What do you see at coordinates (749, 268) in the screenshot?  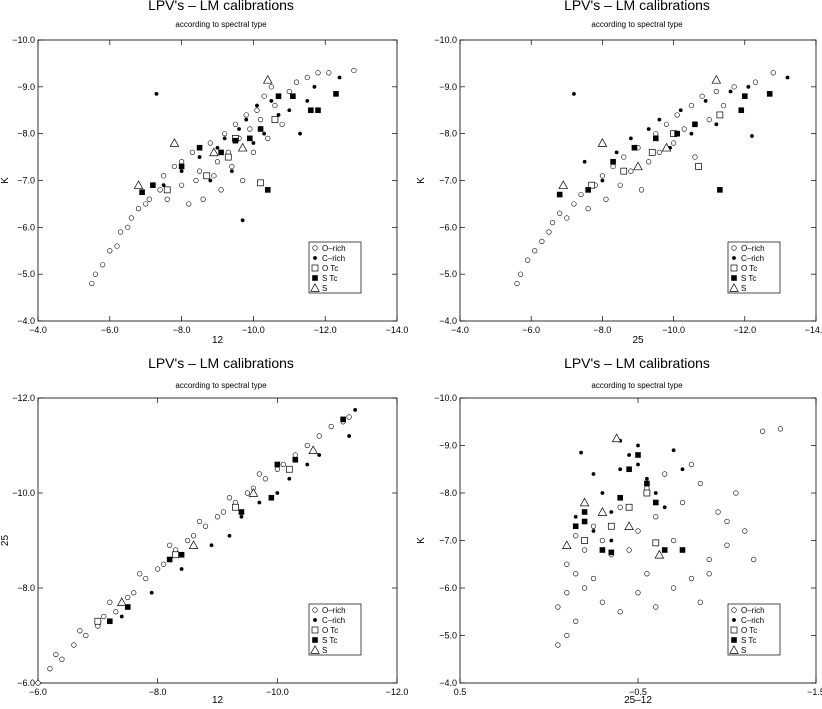 I see `legend-label: O Tc` at bounding box center [749, 268].